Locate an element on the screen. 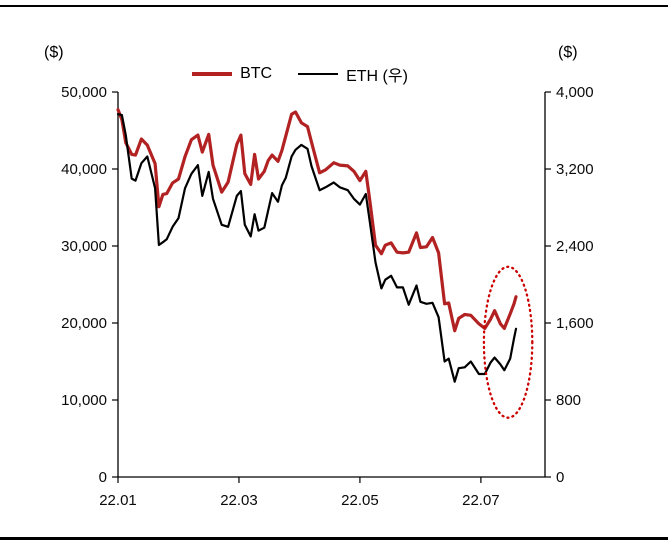 Image resolution: width=668 pixels, height=548 pixels. y-axis-right-tick-label: 0 is located at coordinates (560, 477).